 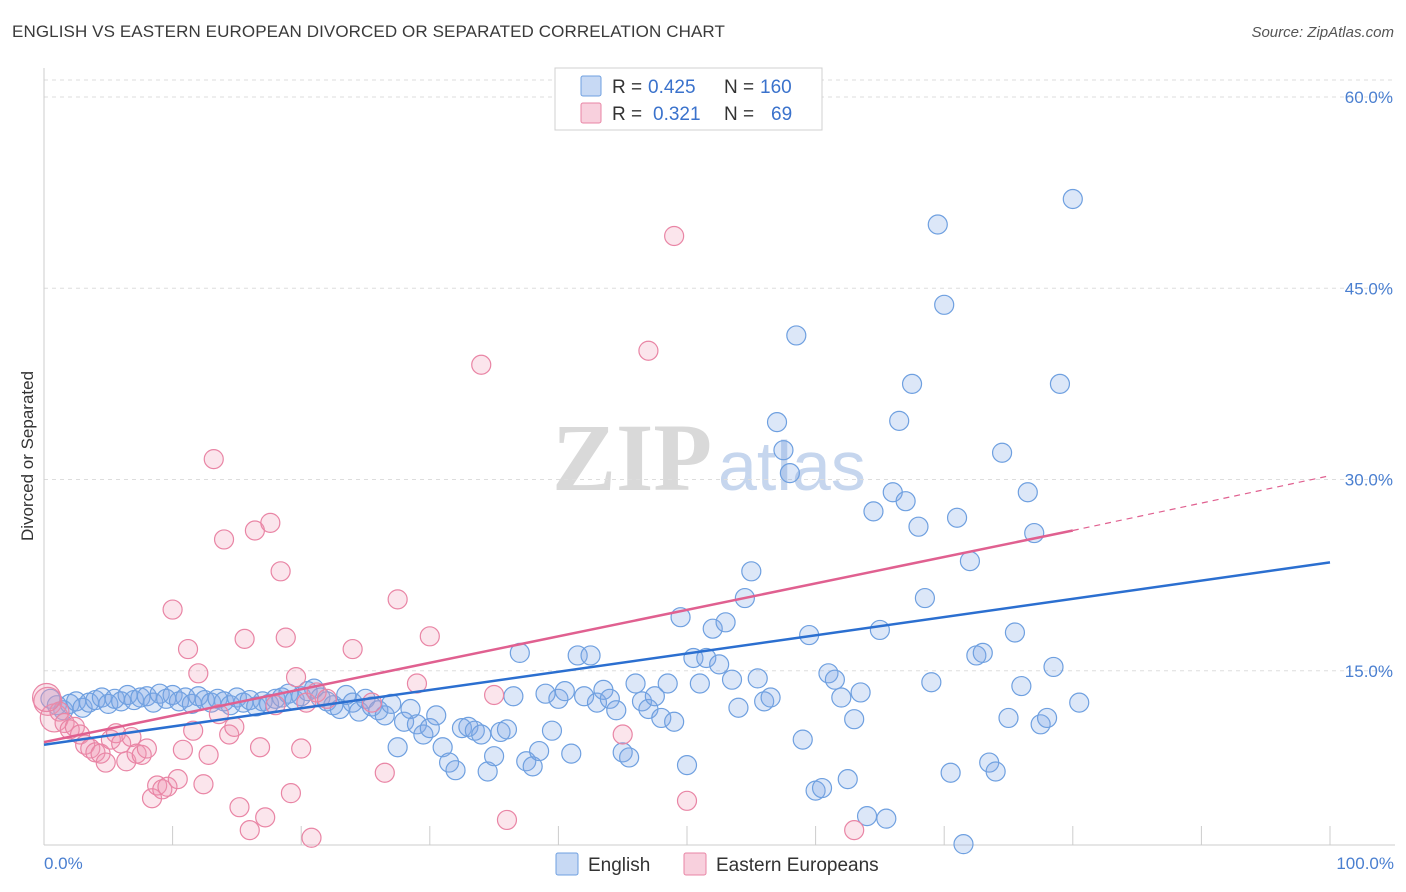 I want to click on bottom-legend: English Eastern Europeans, so click(x=717, y=864).